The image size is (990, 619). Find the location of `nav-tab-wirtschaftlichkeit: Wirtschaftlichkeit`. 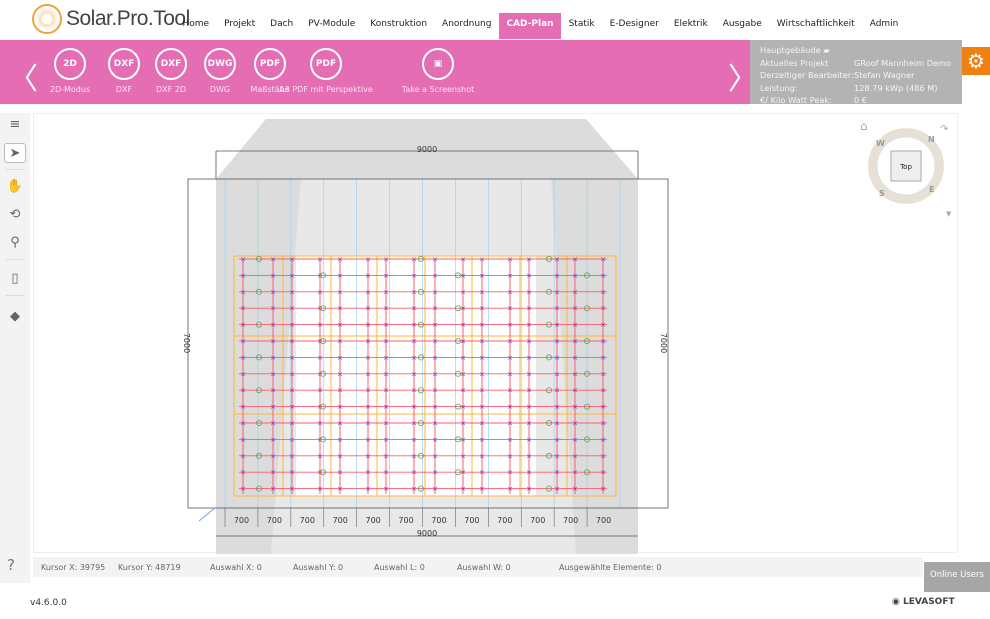

nav-tab-wirtschaftlichkeit: Wirtschaftlichkeit is located at coordinates (815, 24).